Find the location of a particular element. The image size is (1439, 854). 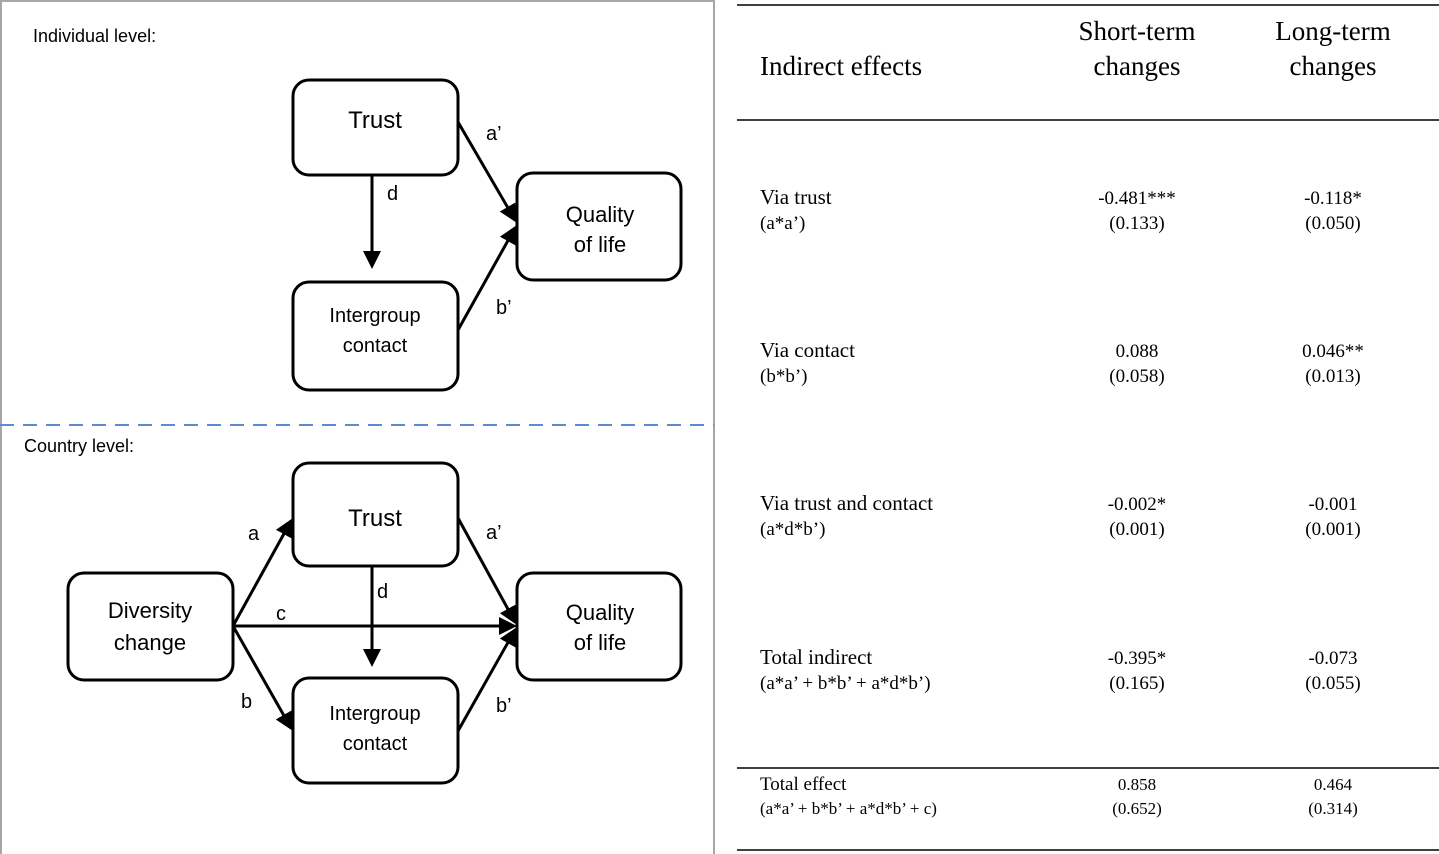

cell-se: (0.314) is located at coordinates (1333, 808).